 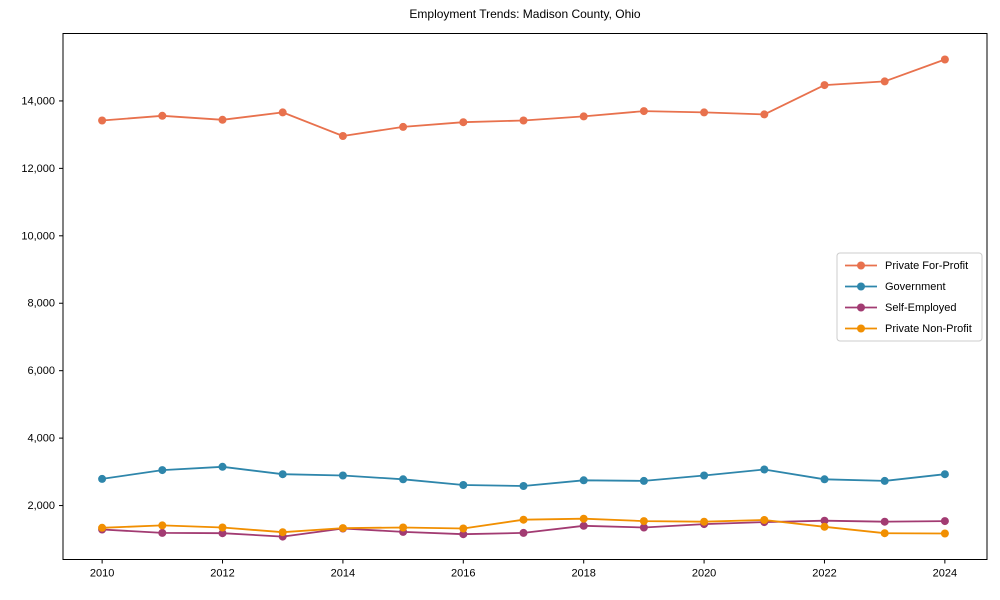 What do you see at coordinates (824, 574) in the screenshot?
I see `x-tick-label: 2022` at bounding box center [824, 574].